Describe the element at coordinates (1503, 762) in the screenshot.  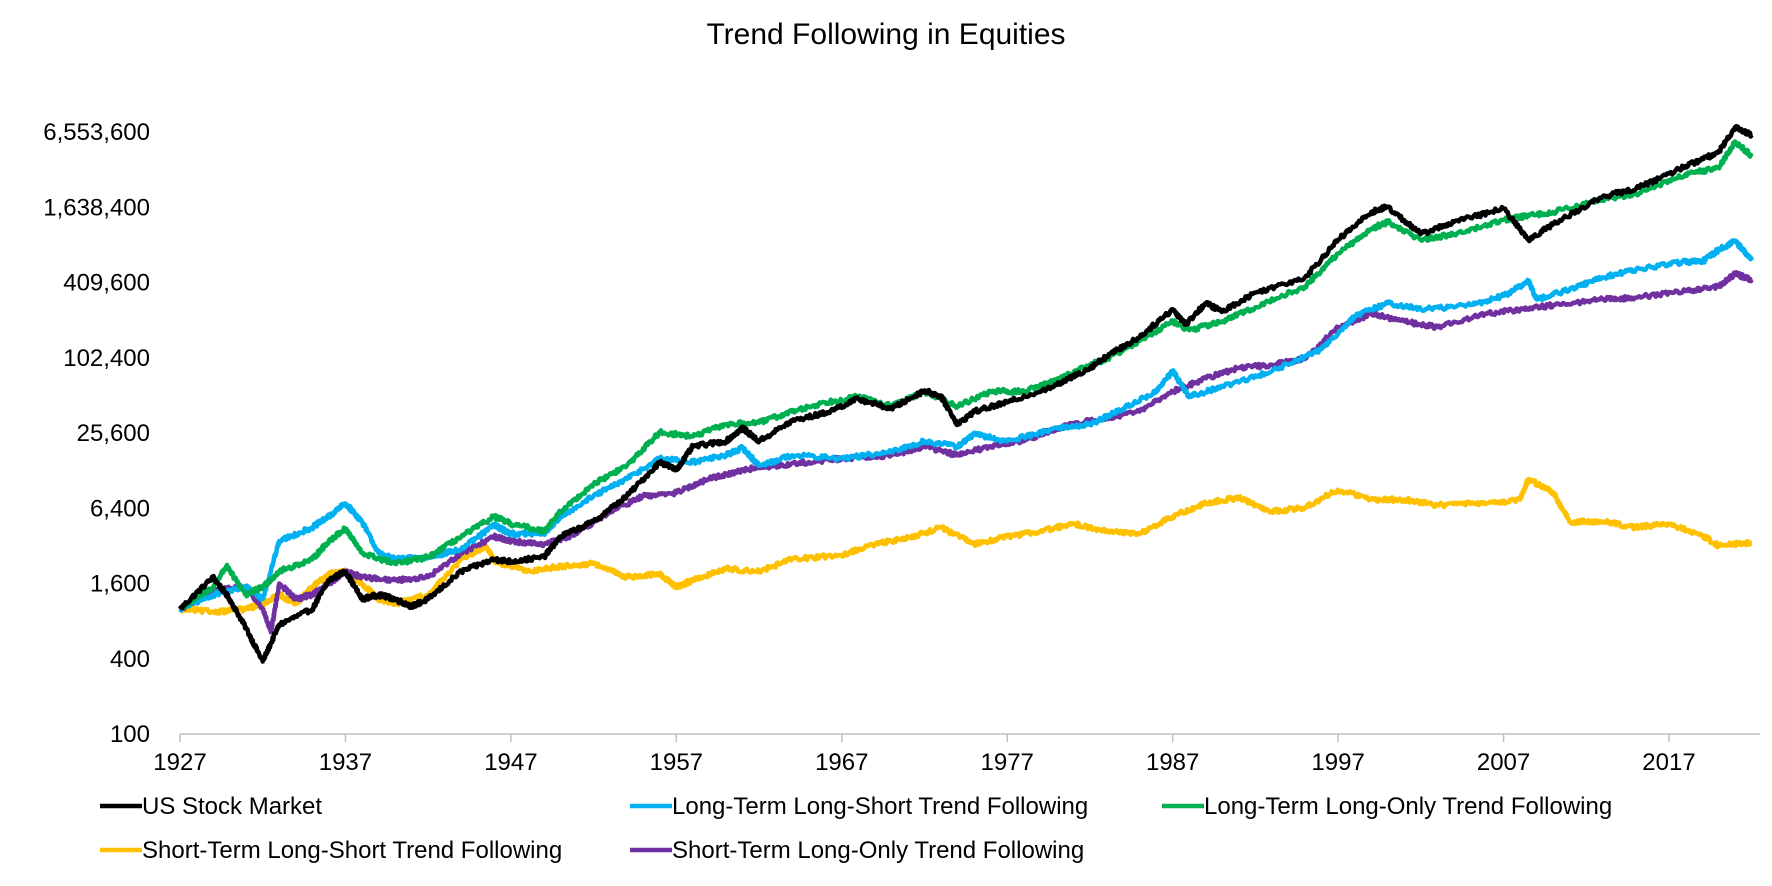
I see `x-tick-label: 2007` at that location.